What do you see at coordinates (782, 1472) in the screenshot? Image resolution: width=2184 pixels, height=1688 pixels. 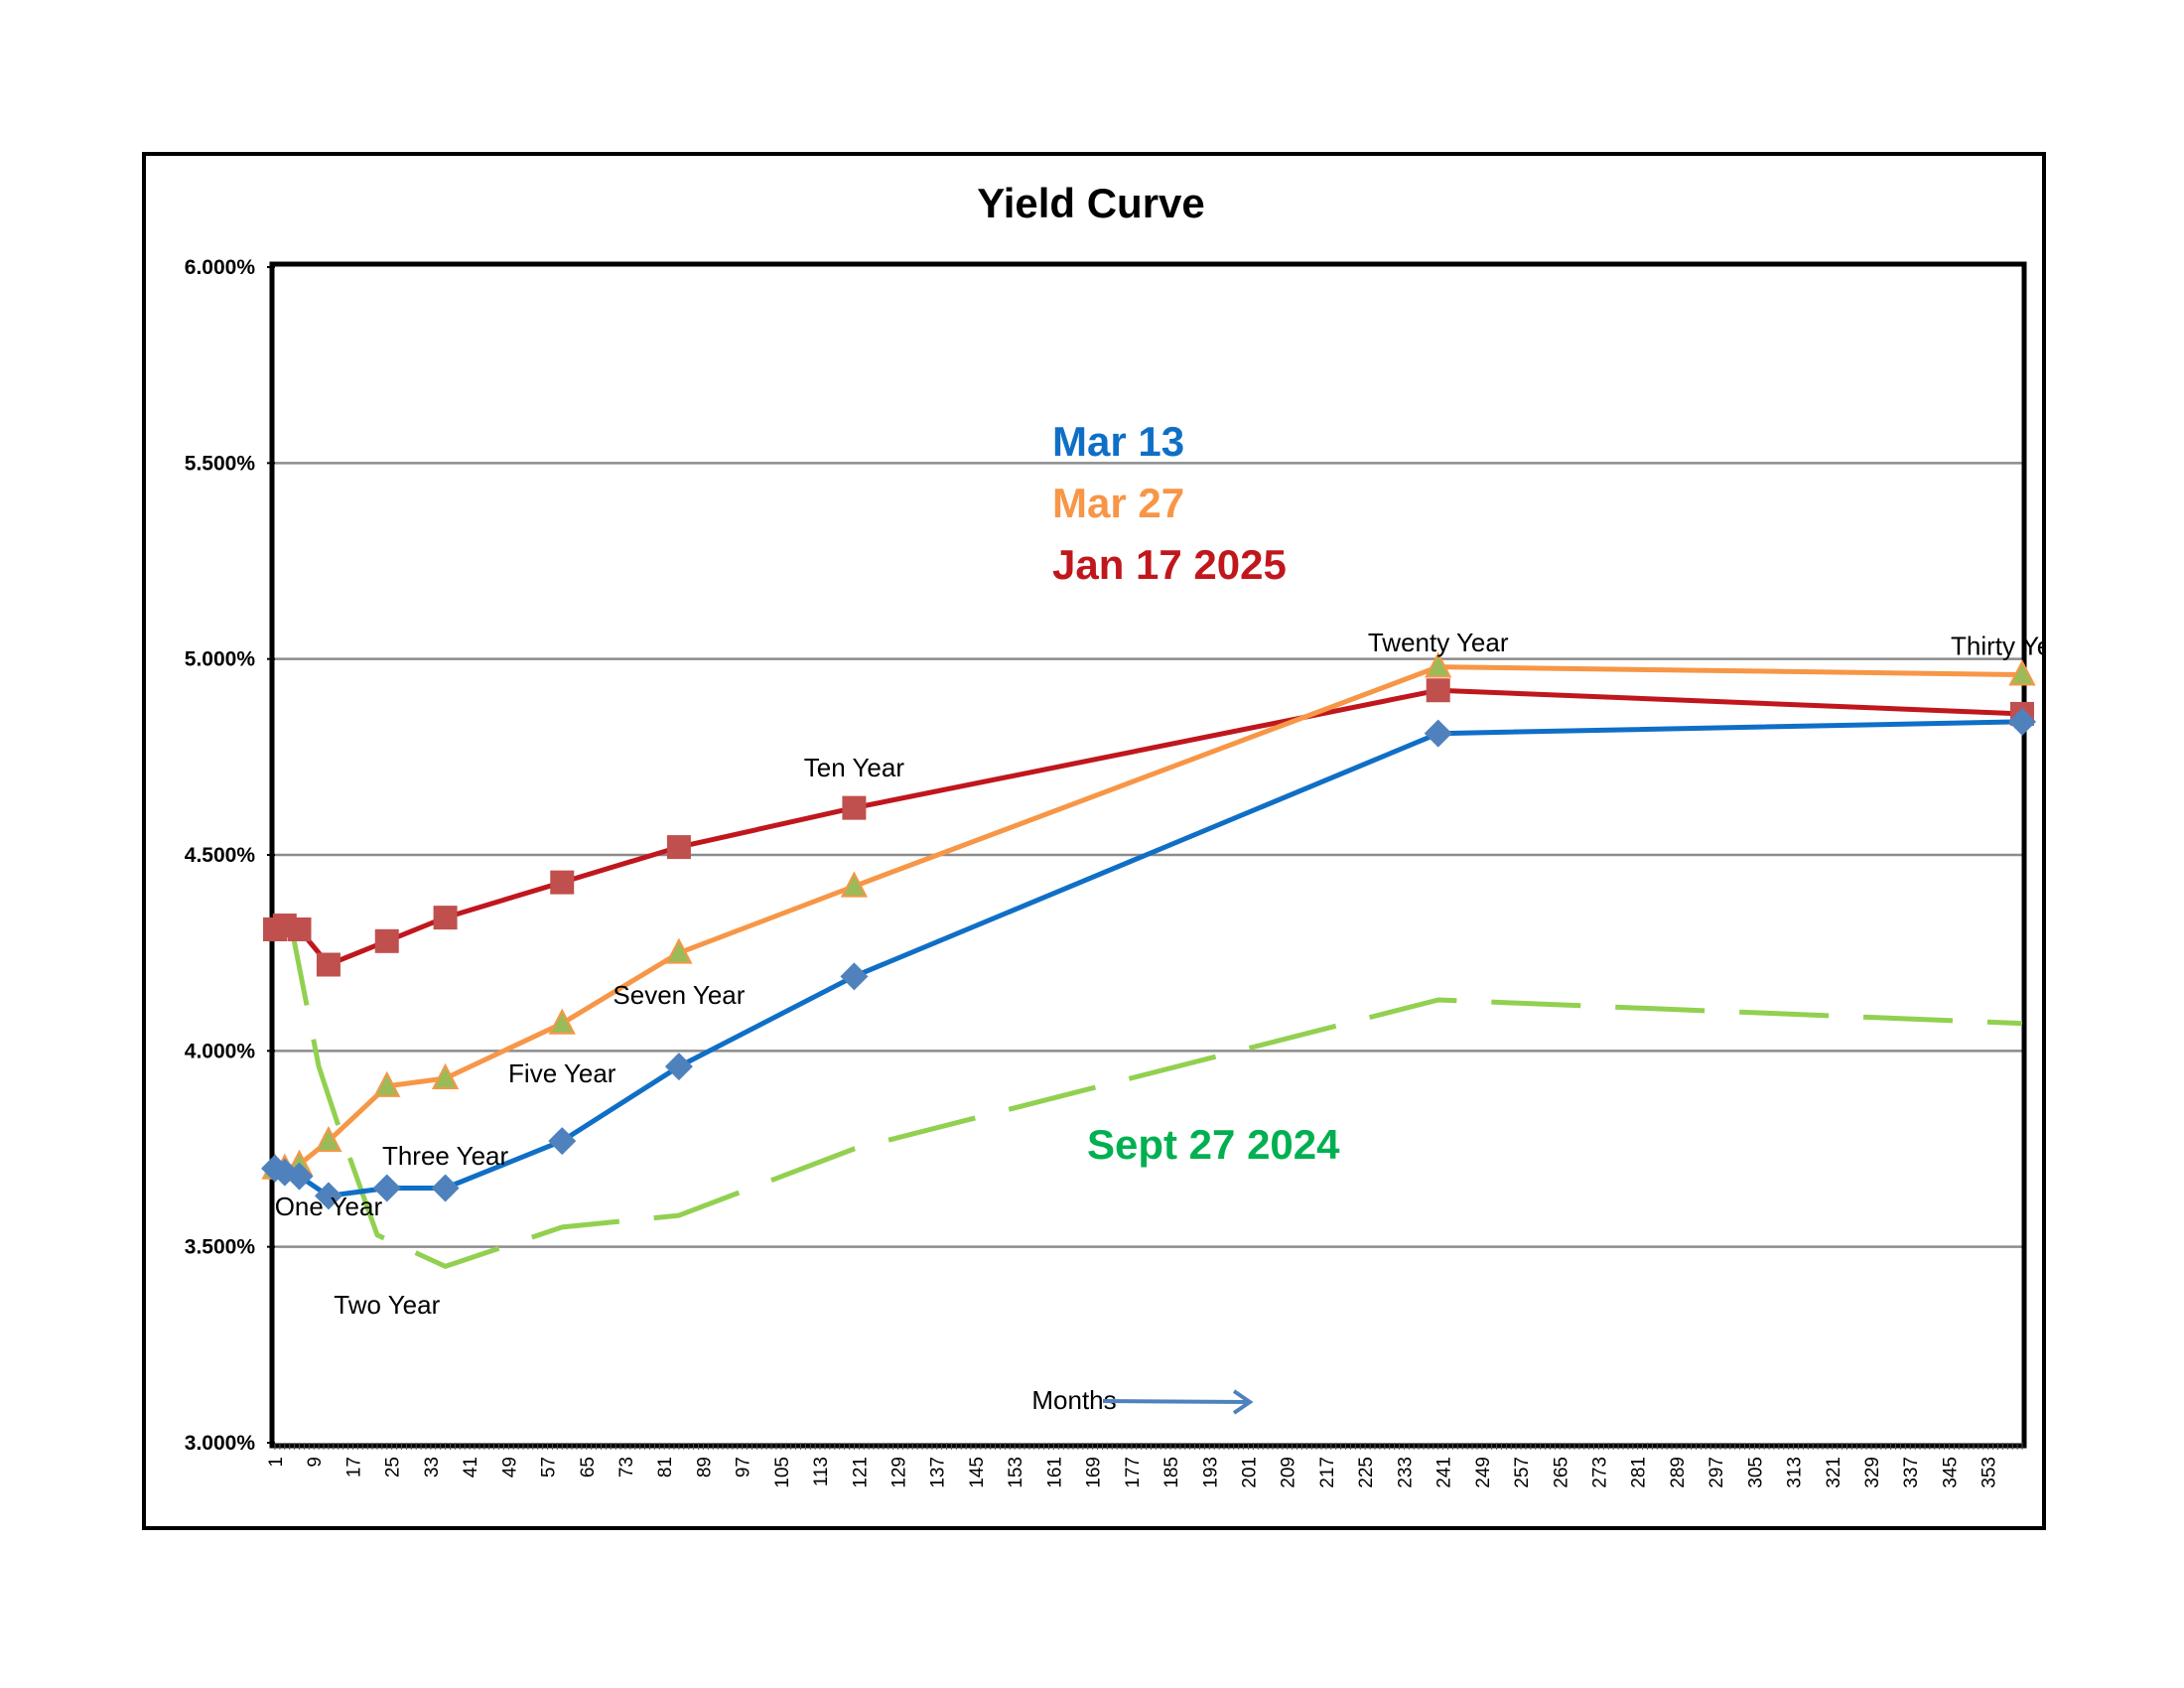 I see `x-tick-label: 105` at bounding box center [782, 1472].